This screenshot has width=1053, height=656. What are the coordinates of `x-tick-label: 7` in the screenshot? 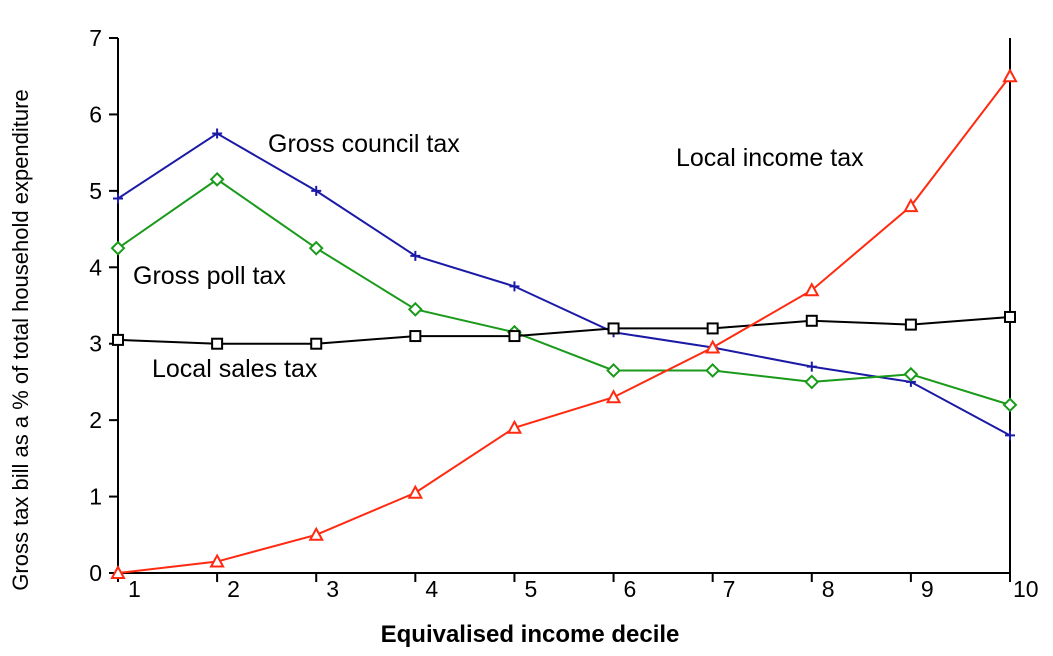 It's located at (729, 589).